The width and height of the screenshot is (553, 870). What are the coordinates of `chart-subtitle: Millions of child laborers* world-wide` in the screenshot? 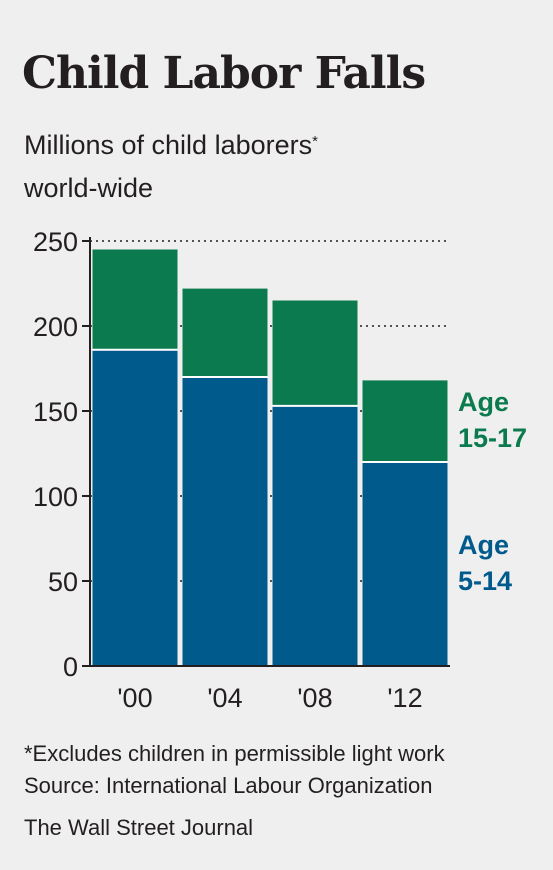 It's located at (234, 167).